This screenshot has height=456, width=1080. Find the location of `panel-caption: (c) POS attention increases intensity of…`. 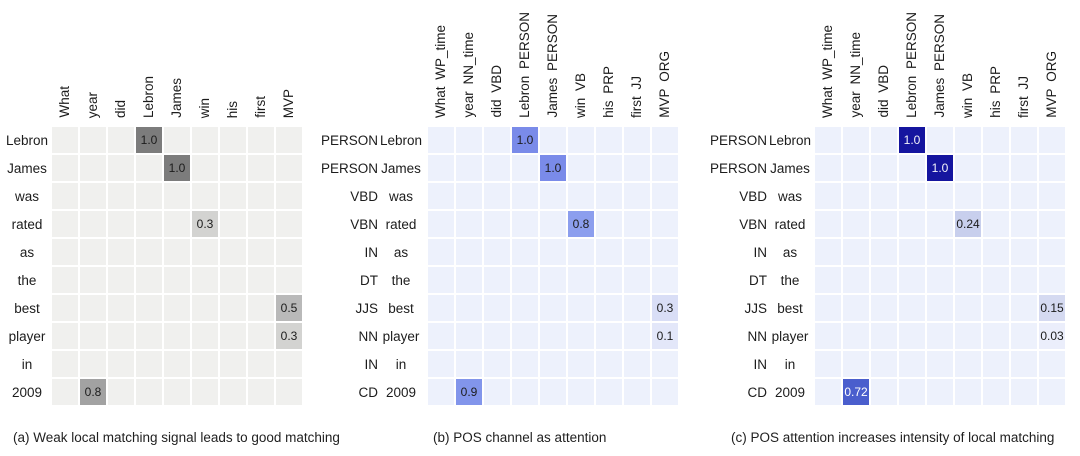

panel-caption: (c) POS attention increases intensity of… is located at coordinates (893, 437).